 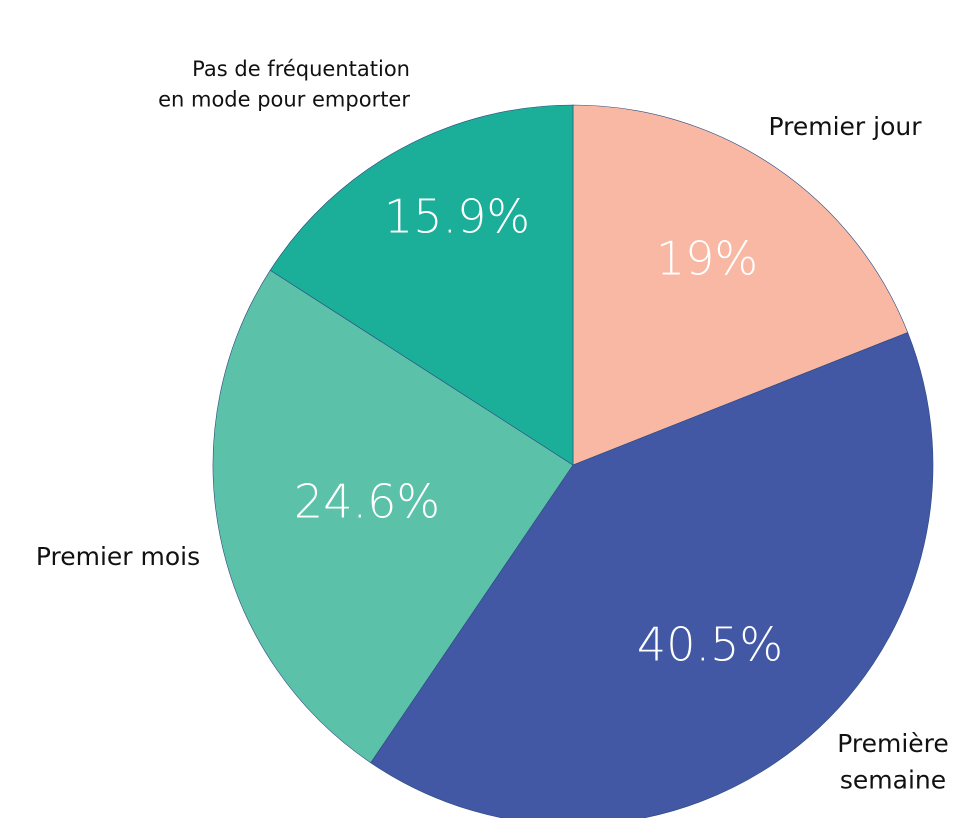 What do you see at coordinates (118, 556) in the screenshot?
I see `category-label: Premier mois` at bounding box center [118, 556].